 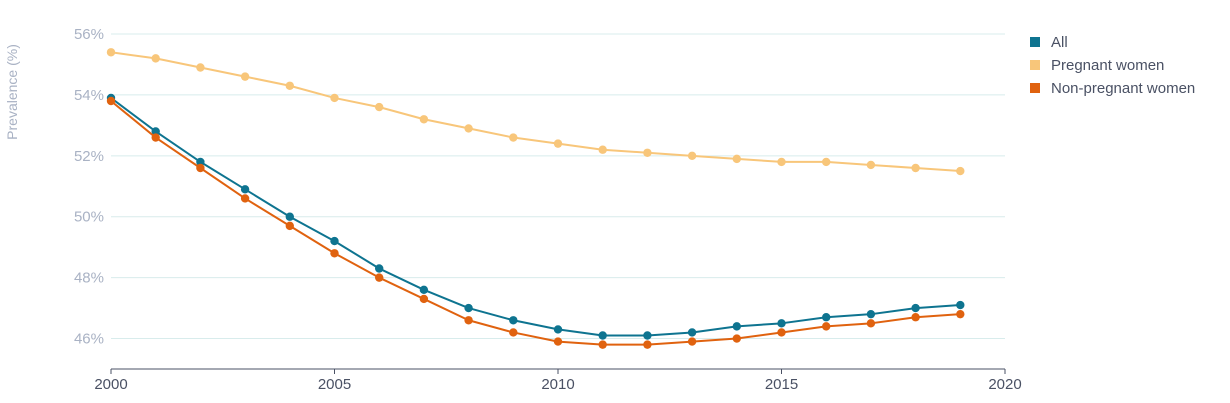 What do you see at coordinates (12, 92) in the screenshot?
I see `y-axis-label: Prevalence (%)` at bounding box center [12, 92].